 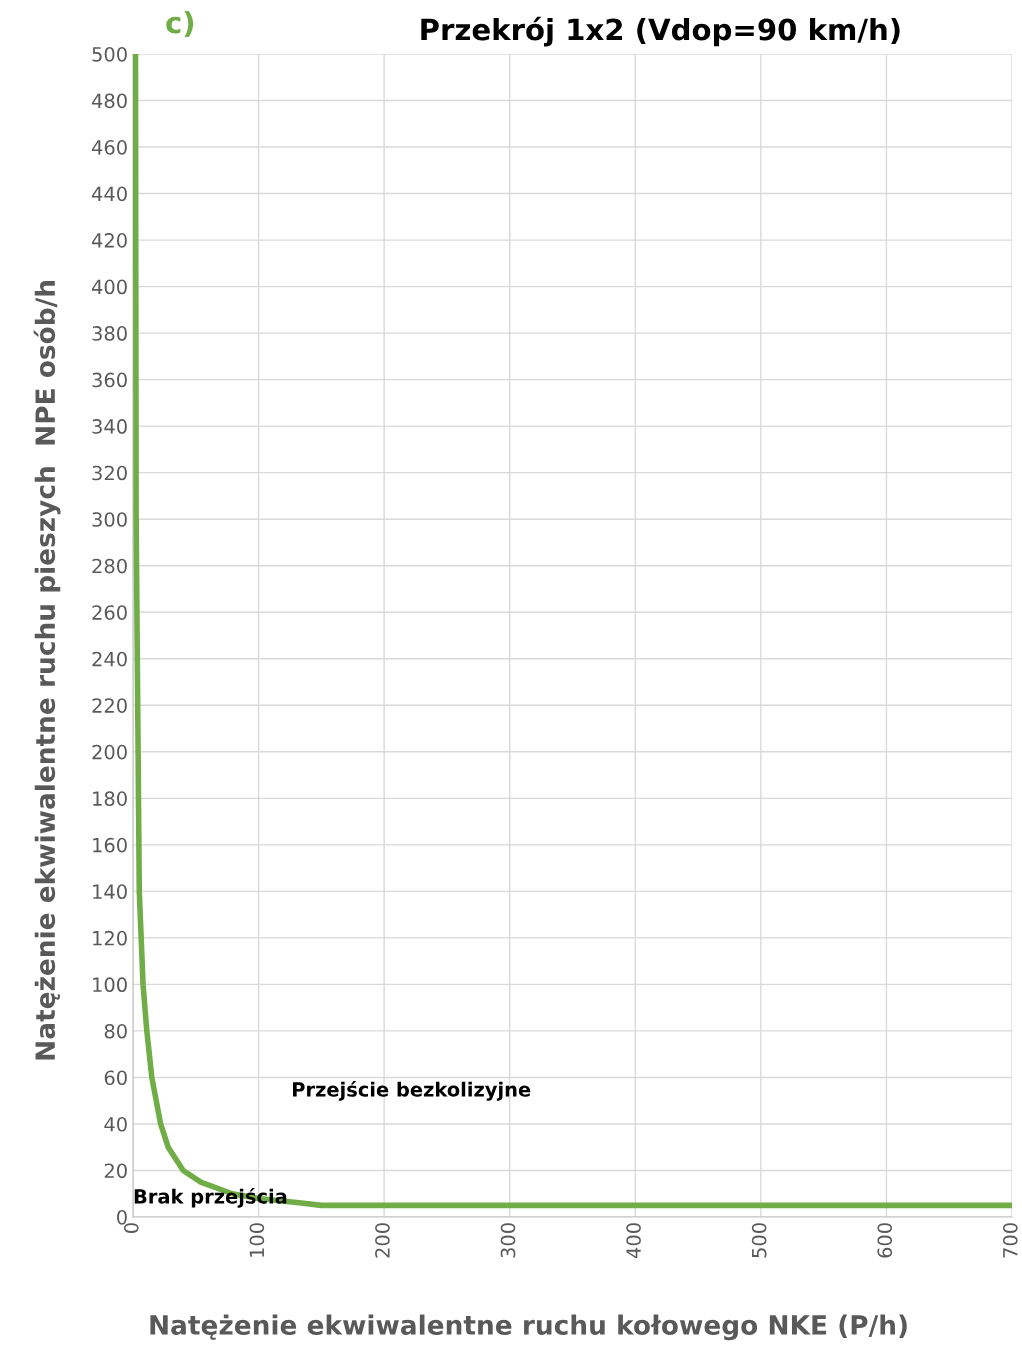 What do you see at coordinates (109, 287) in the screenshot?
I see `y-tick-label: 400` at bounding box center [109, 287].